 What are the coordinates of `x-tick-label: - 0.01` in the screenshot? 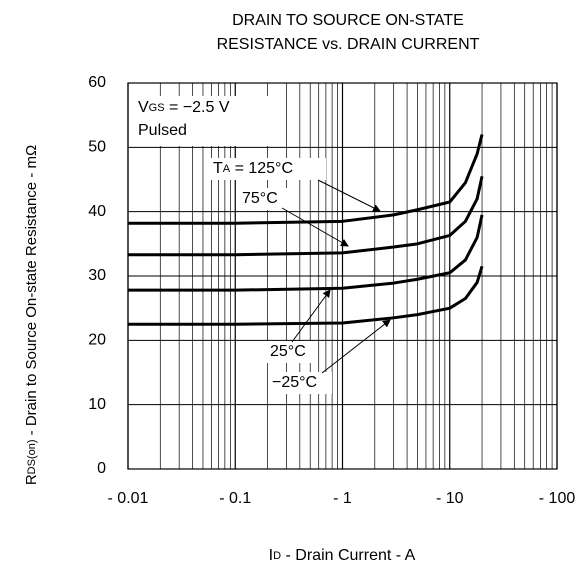 It's located at (128, 498).